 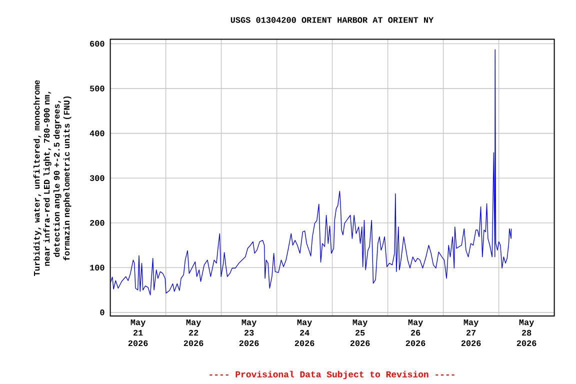 I want to click on y-tick-label: 600, so click(x=97, y=43).